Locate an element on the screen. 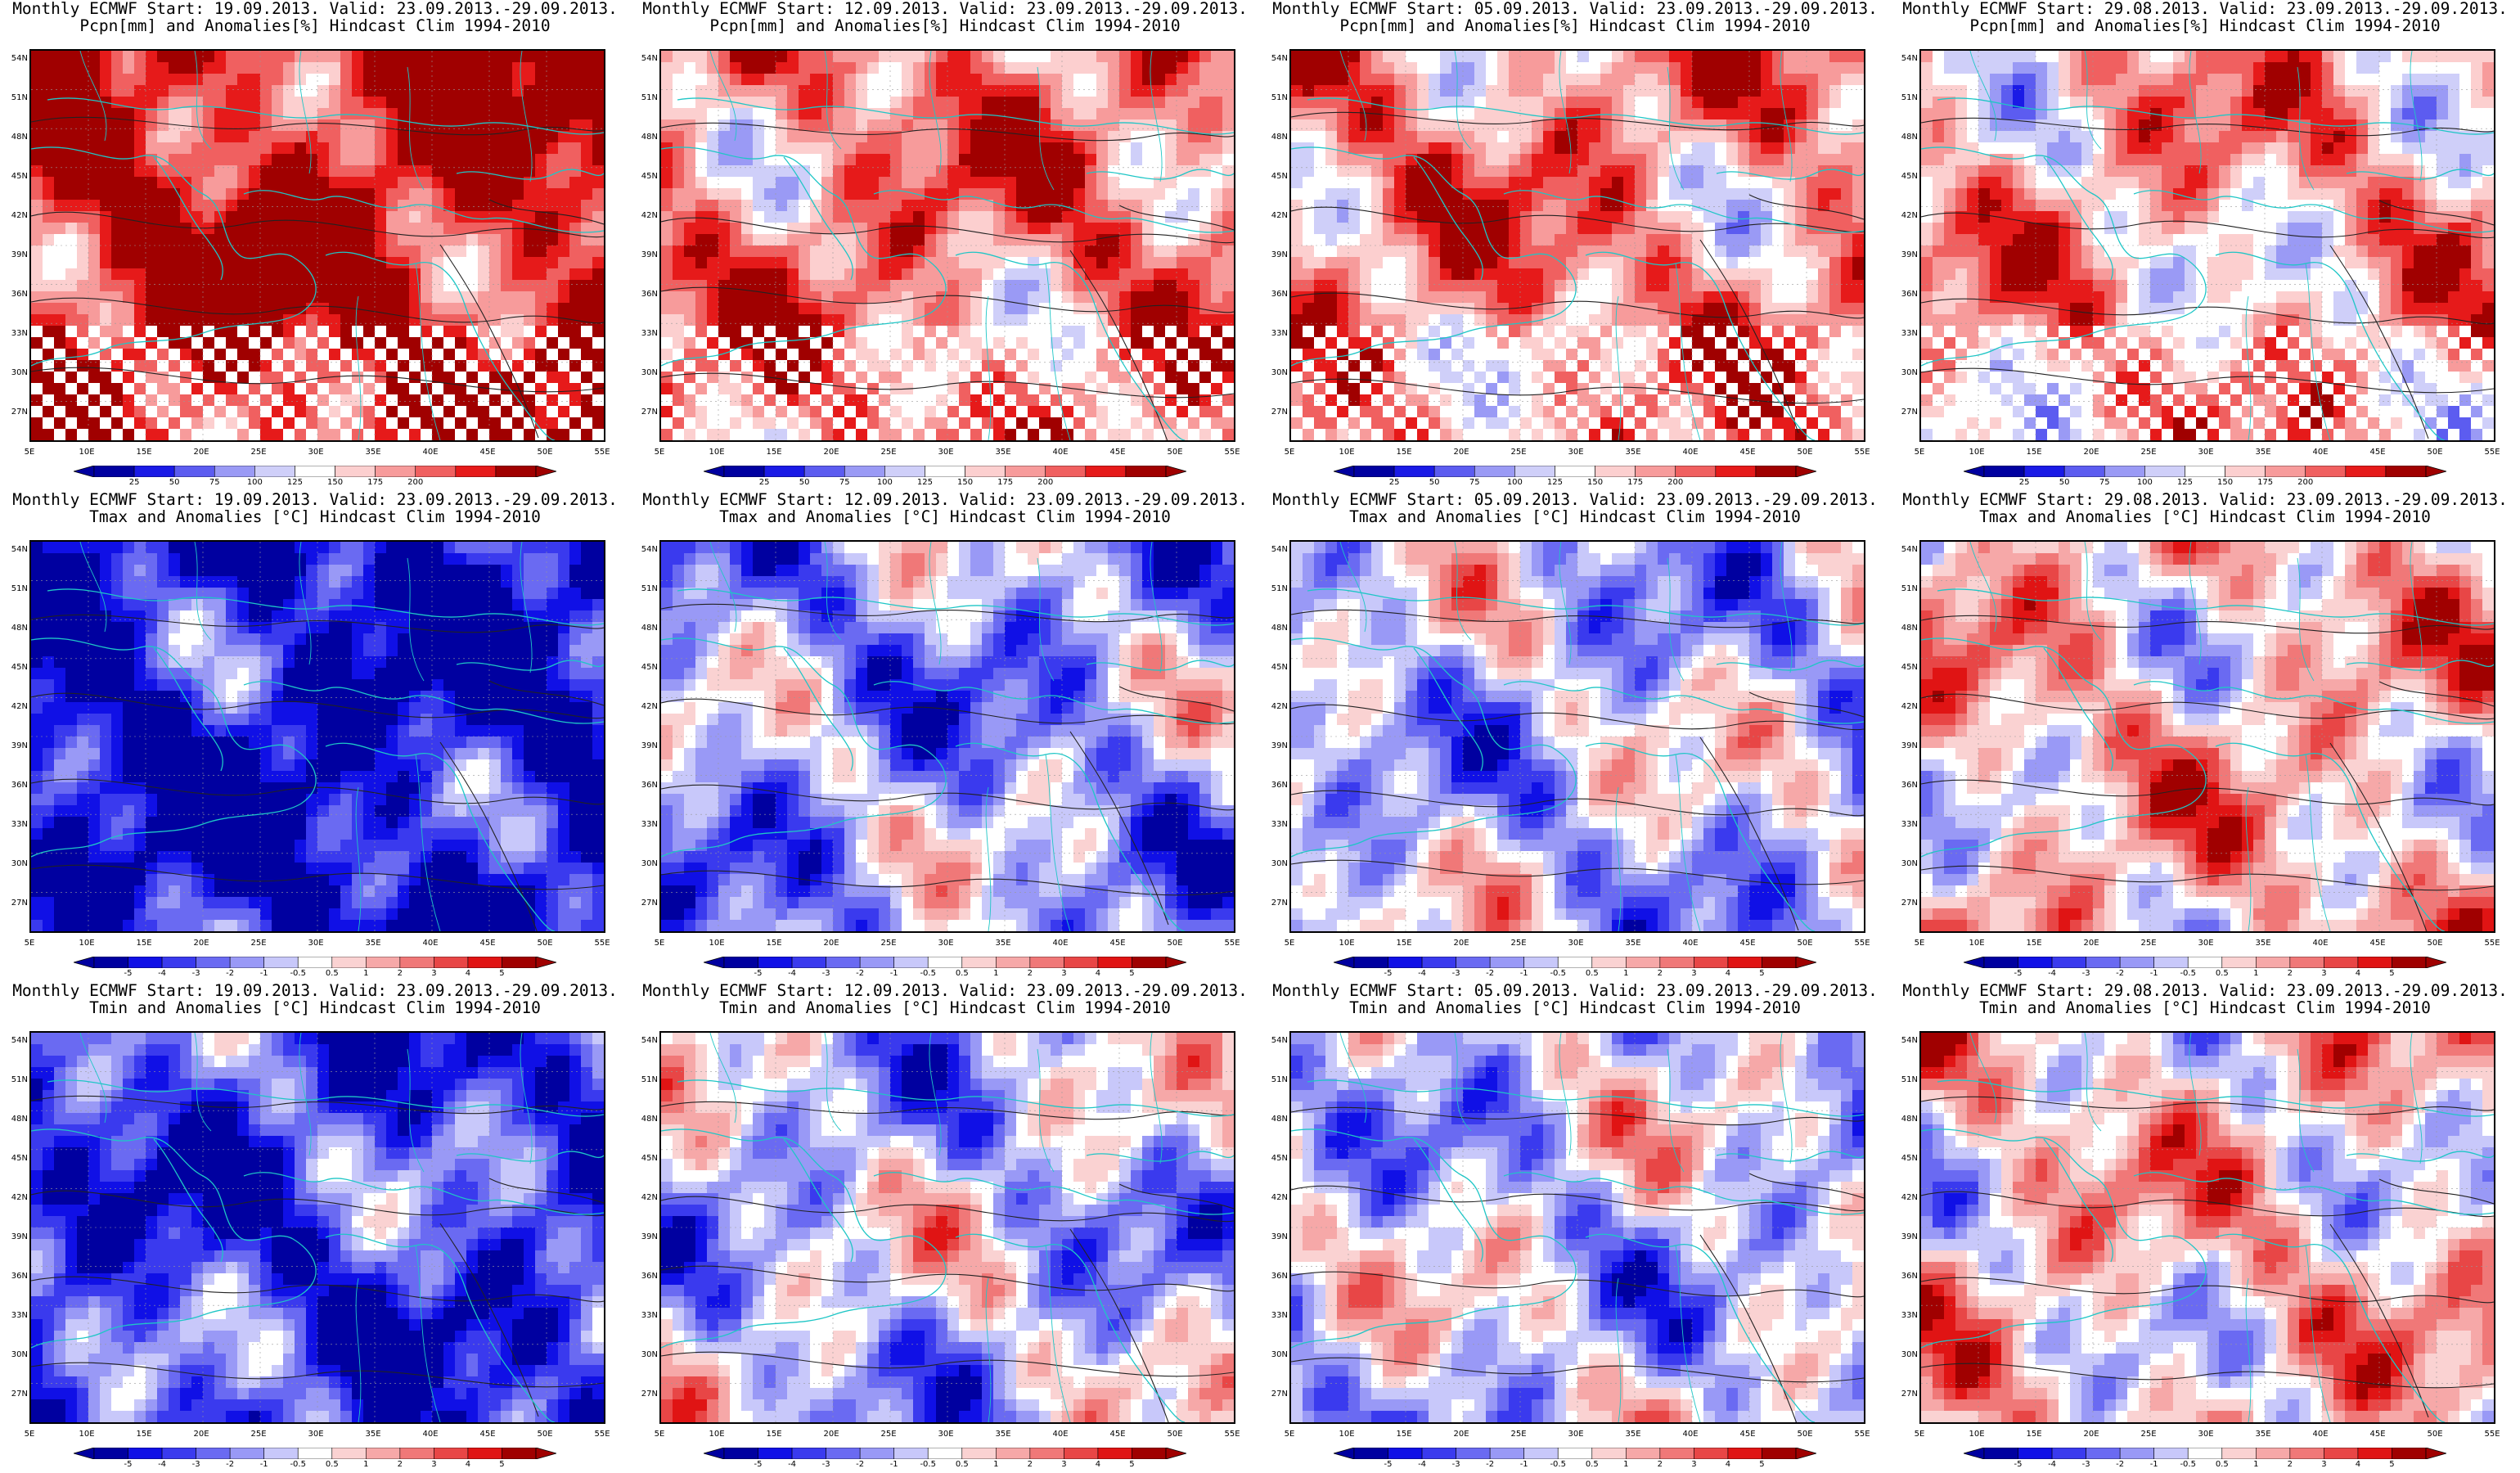 This screenshot has width=2520, height=1473. longitude-tick-label: 40E is located at coordinates (1691, 1435).